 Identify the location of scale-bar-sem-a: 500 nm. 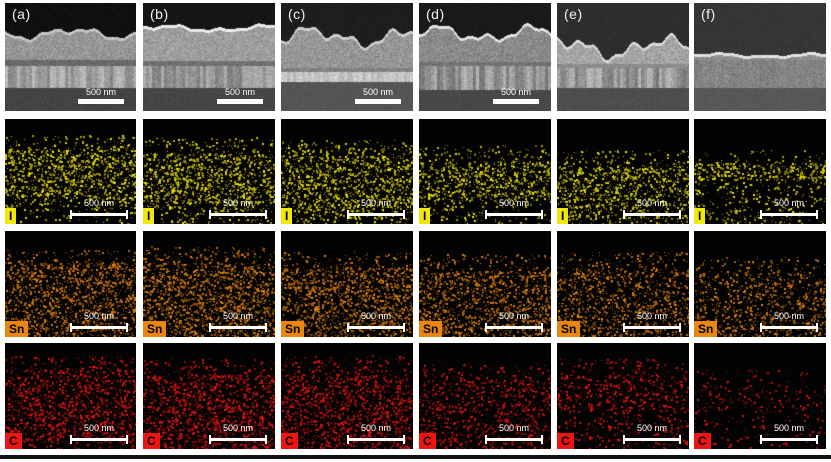
(101, 95).